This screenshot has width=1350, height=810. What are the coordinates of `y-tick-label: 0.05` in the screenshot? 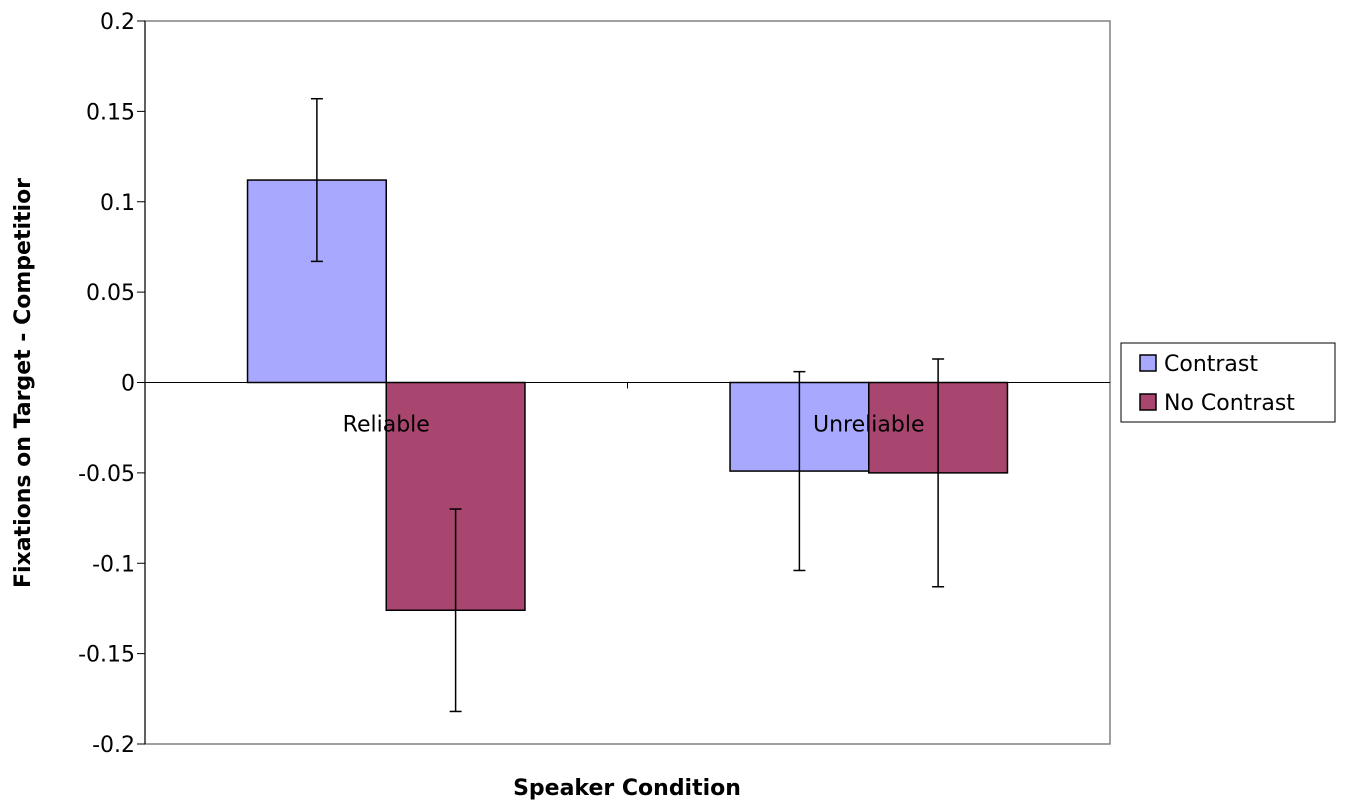 It's located at (110, 293).